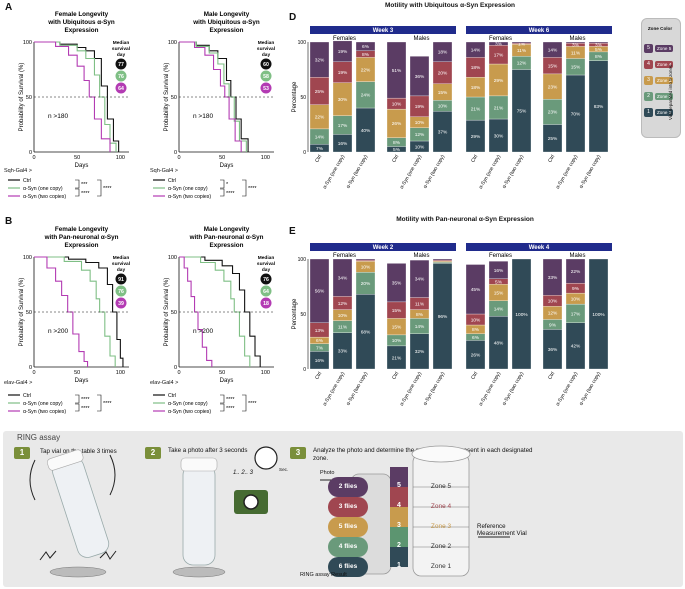 This screenshot has width=685, height=589. I want to click on zone-name: Zone 1, so click(664, 112).